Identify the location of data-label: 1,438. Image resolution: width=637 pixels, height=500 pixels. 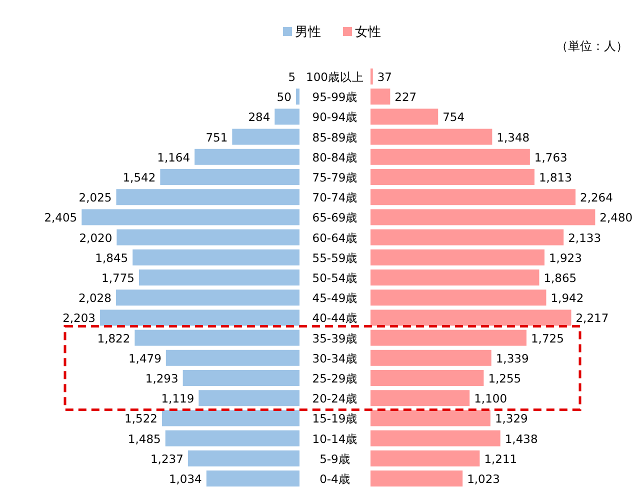
(521, 439).